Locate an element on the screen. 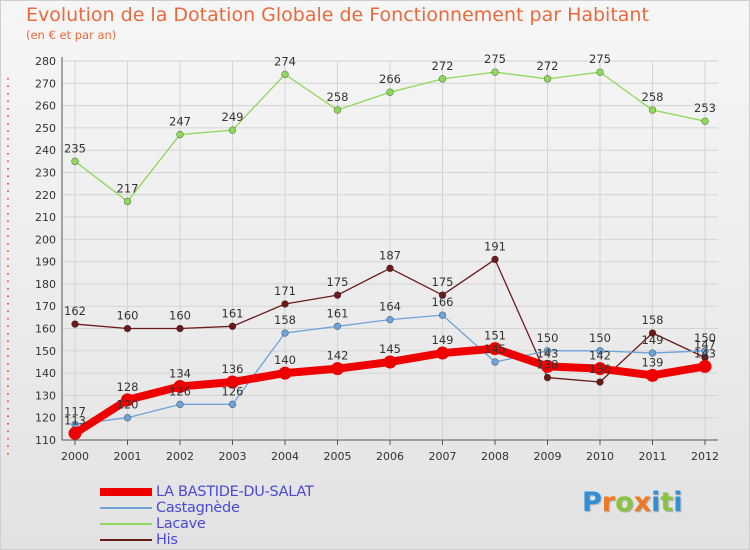 This screenshot has height=550, width=750. x-tick-label: 2005 is located at coordinates (338, 456).